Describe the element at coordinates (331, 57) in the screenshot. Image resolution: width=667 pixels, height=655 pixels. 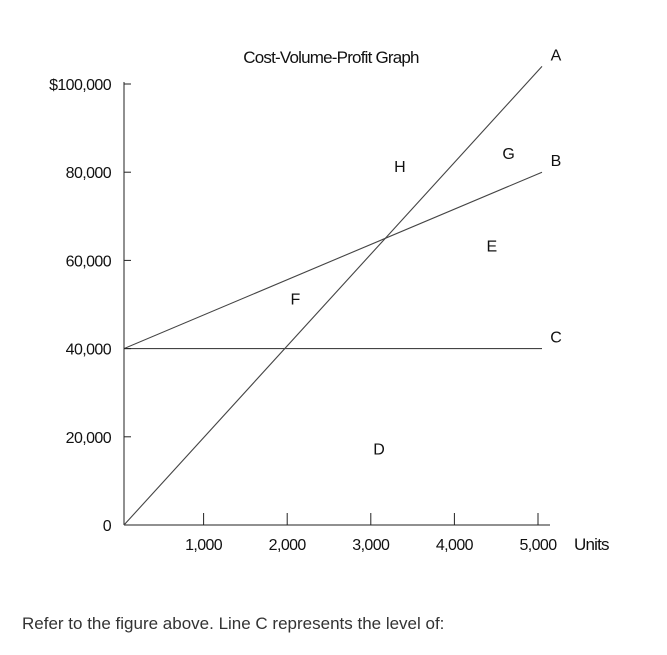
I see `chart-title: Cost-Volume-Profit Graph` at that location.